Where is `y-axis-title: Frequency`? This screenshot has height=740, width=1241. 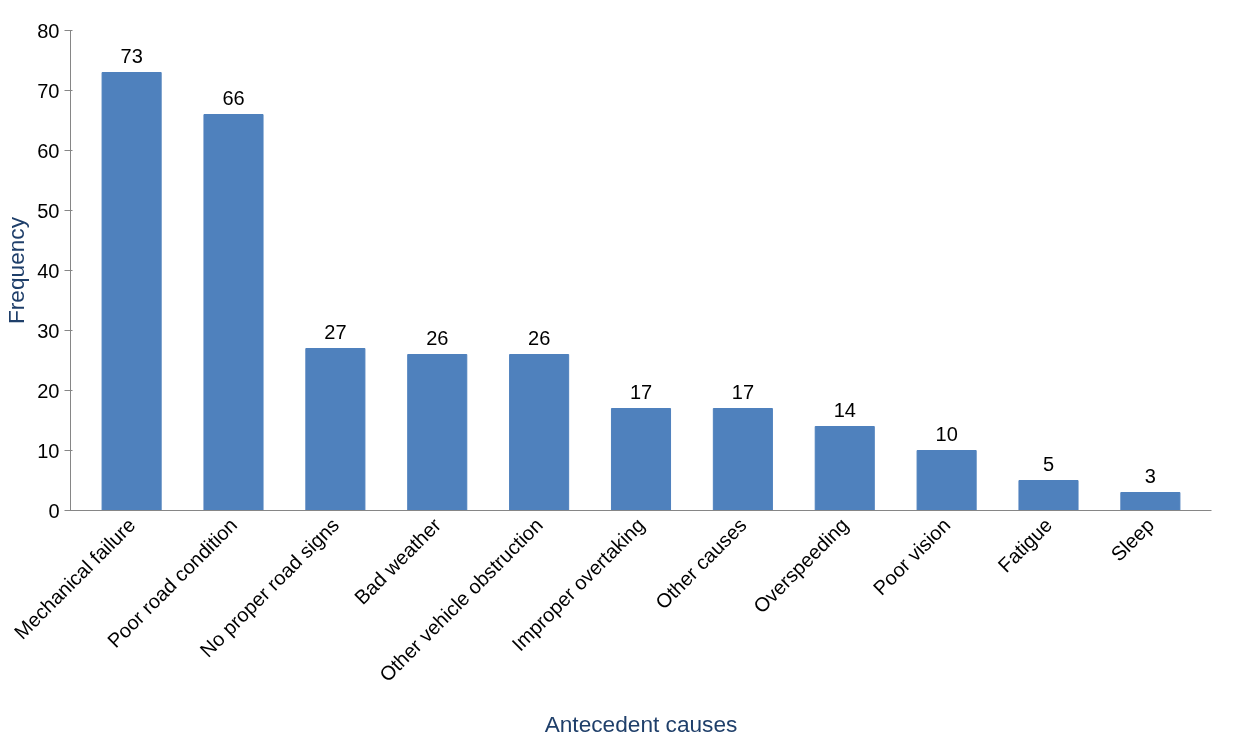
y-axis-title: Frequency is located at coordinates (16, 270).